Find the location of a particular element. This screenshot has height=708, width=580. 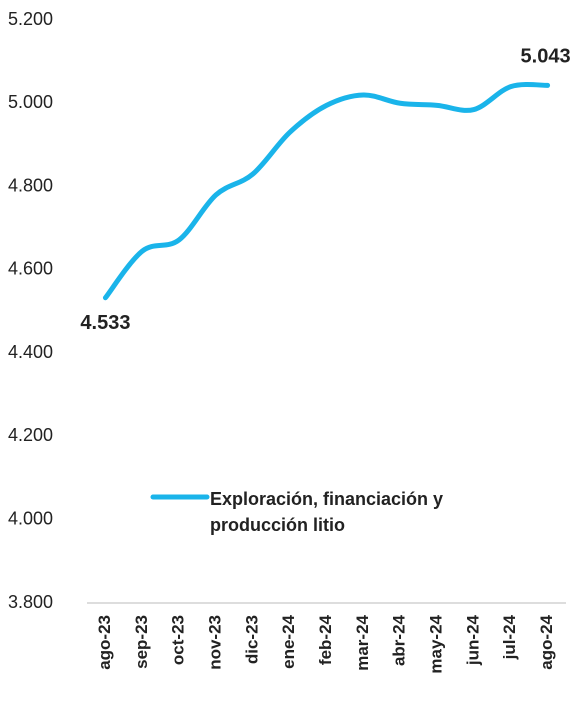

x-tick-label: jun-24 is located at coordinates (472, 640).